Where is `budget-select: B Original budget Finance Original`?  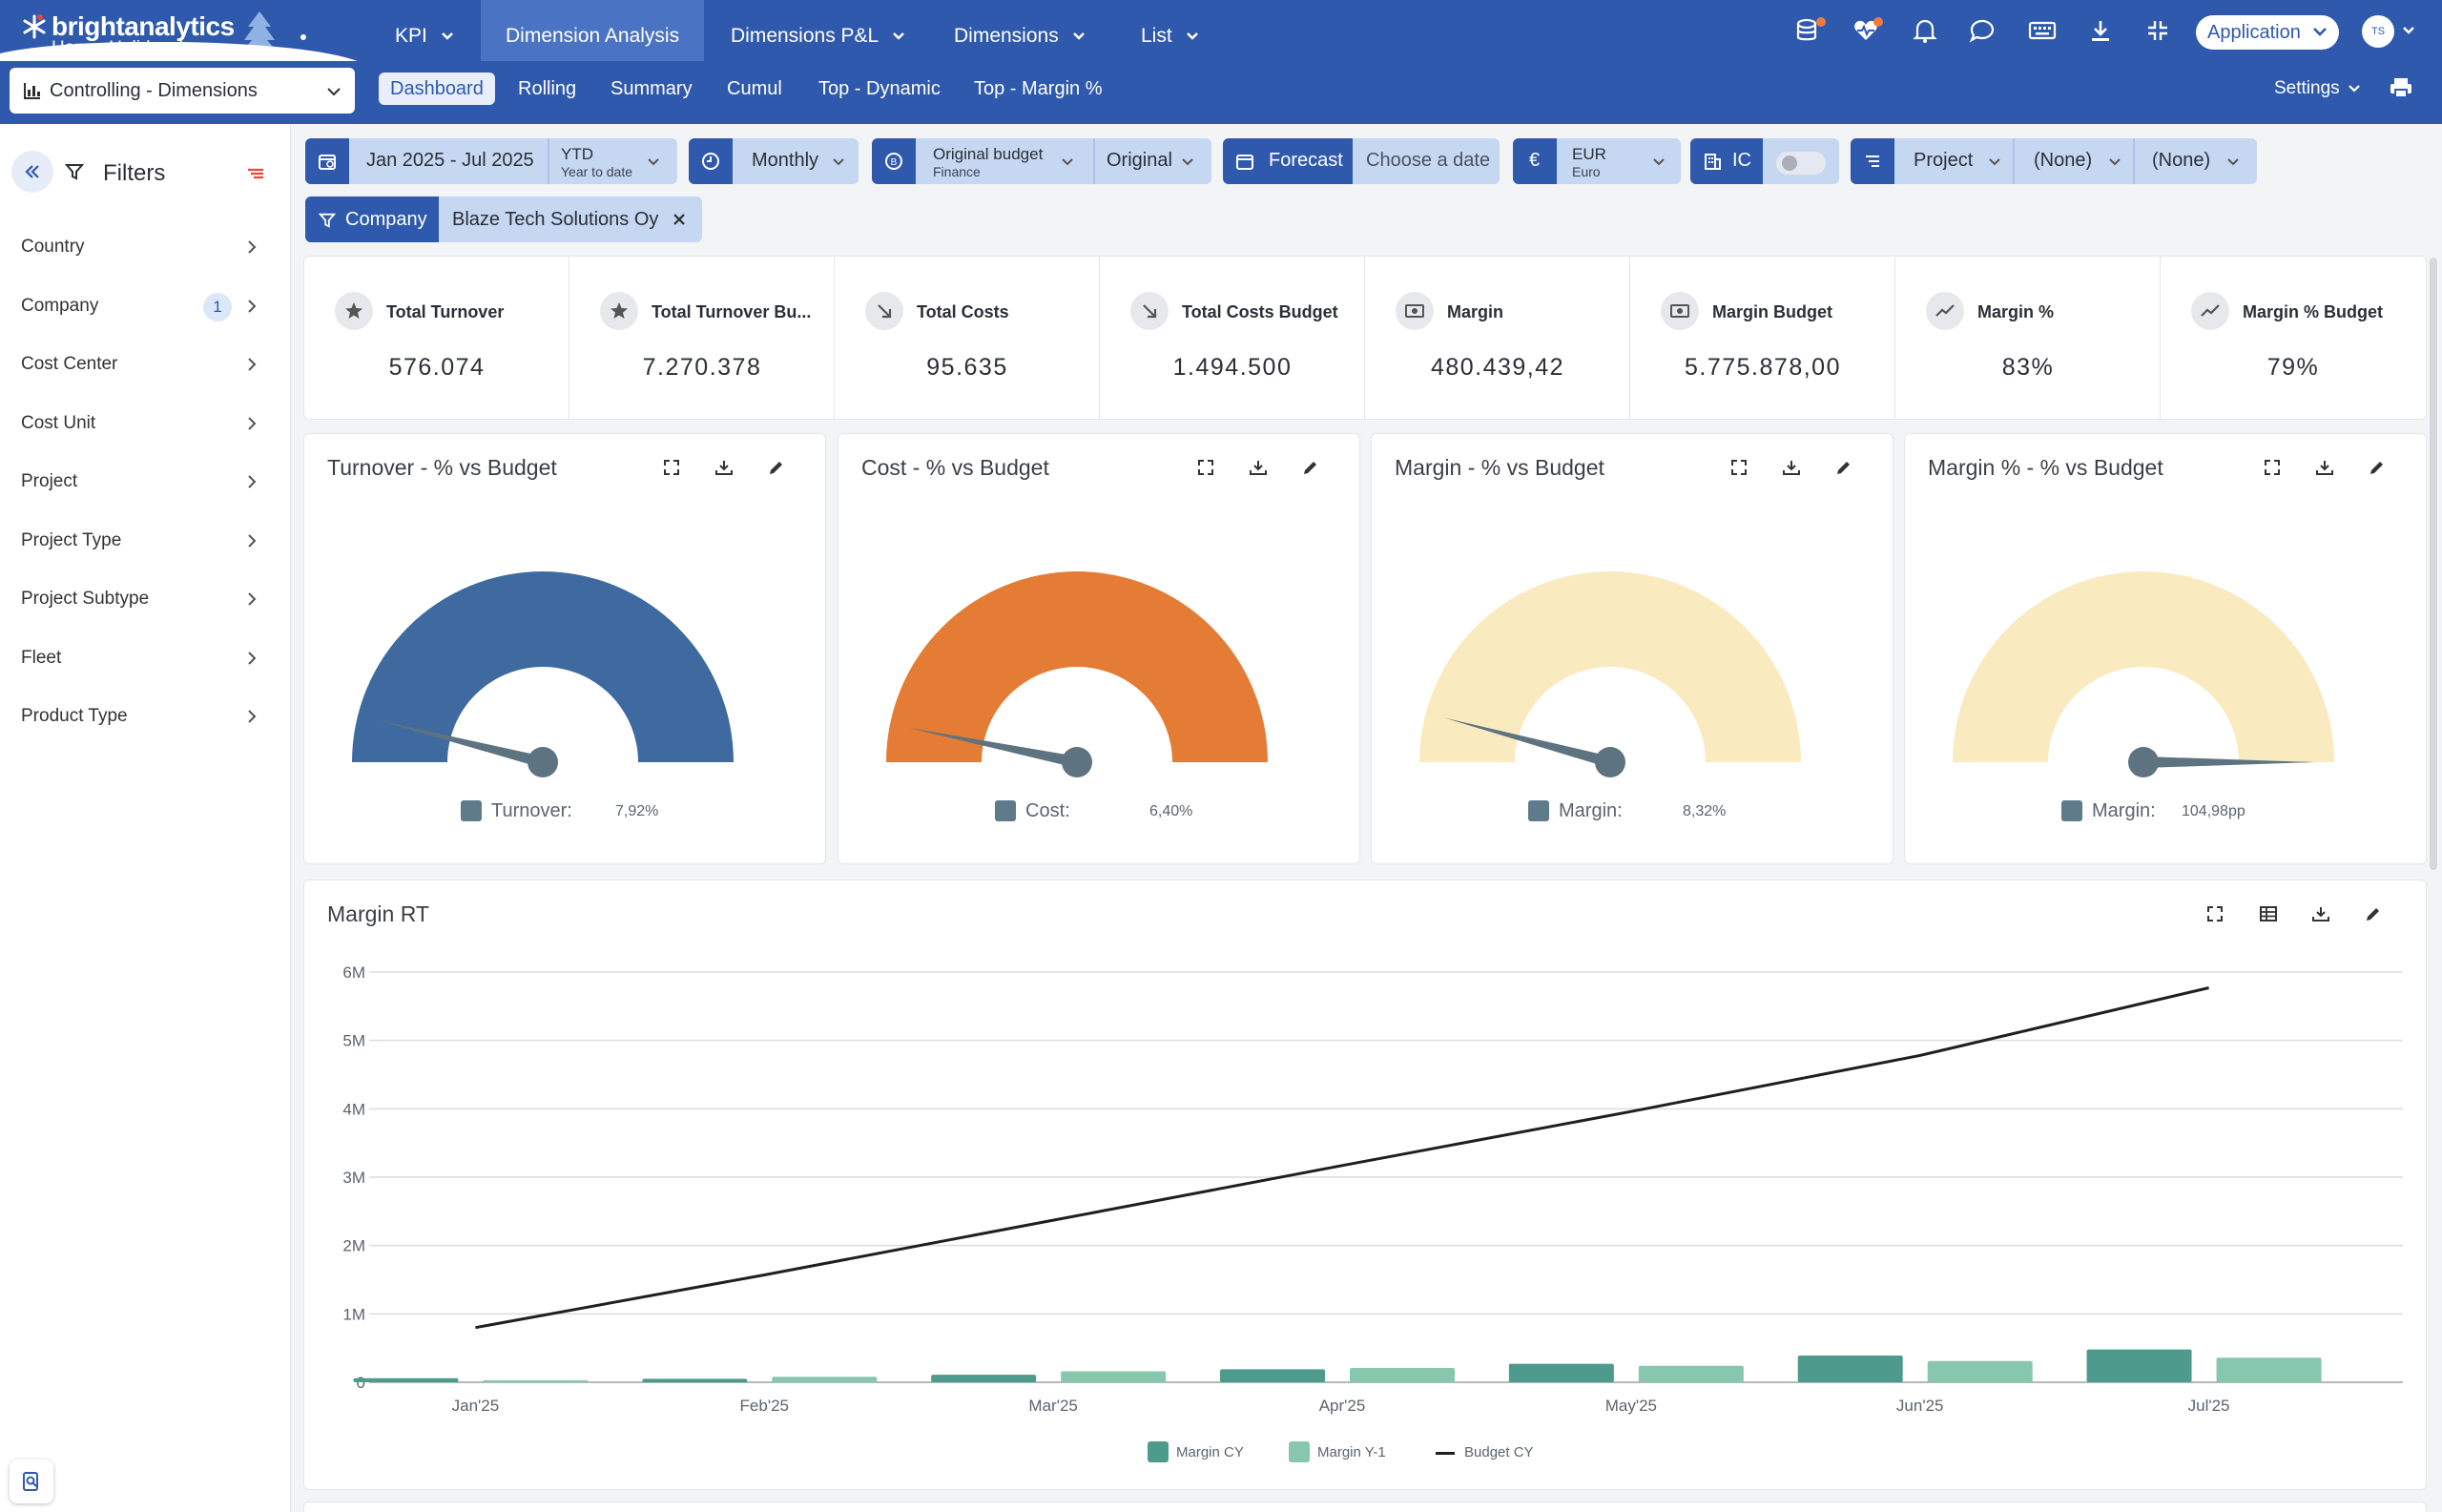 budget-select: B Original budget Finance Original is located at coordinates (1041, 161).